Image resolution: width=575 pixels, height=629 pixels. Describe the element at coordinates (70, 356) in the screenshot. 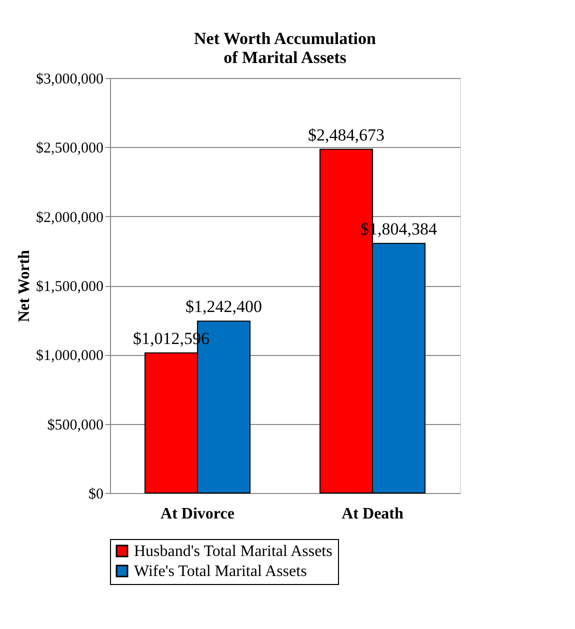

I see `y-tick-label: $1,000,000` at that location.